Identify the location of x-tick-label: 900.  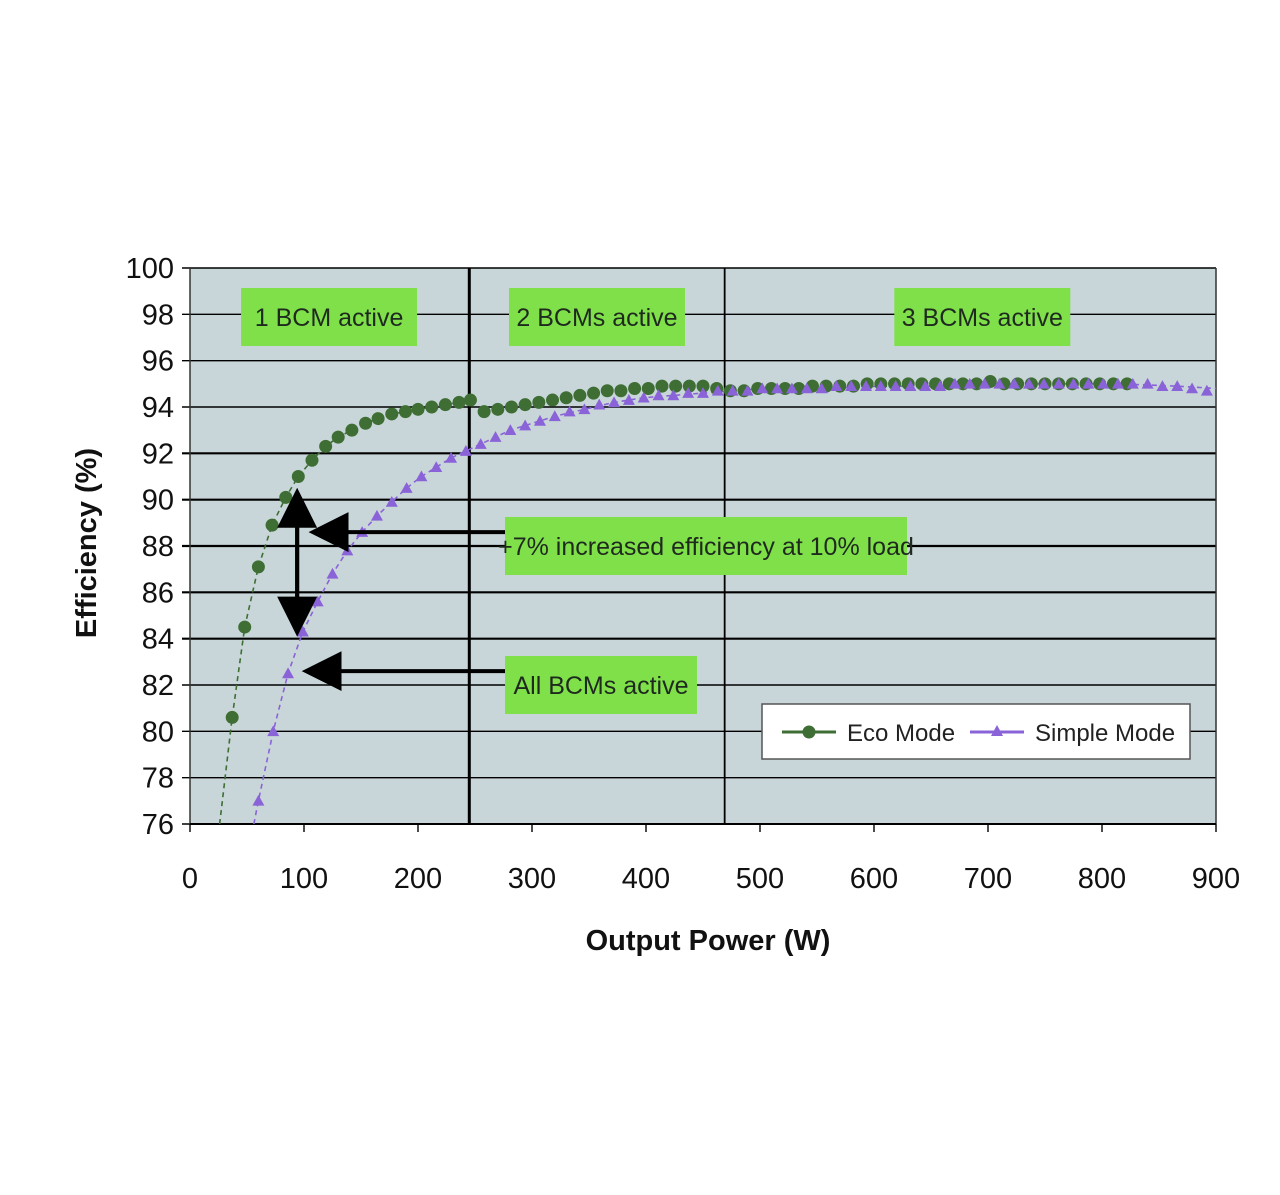
(1216, 879).